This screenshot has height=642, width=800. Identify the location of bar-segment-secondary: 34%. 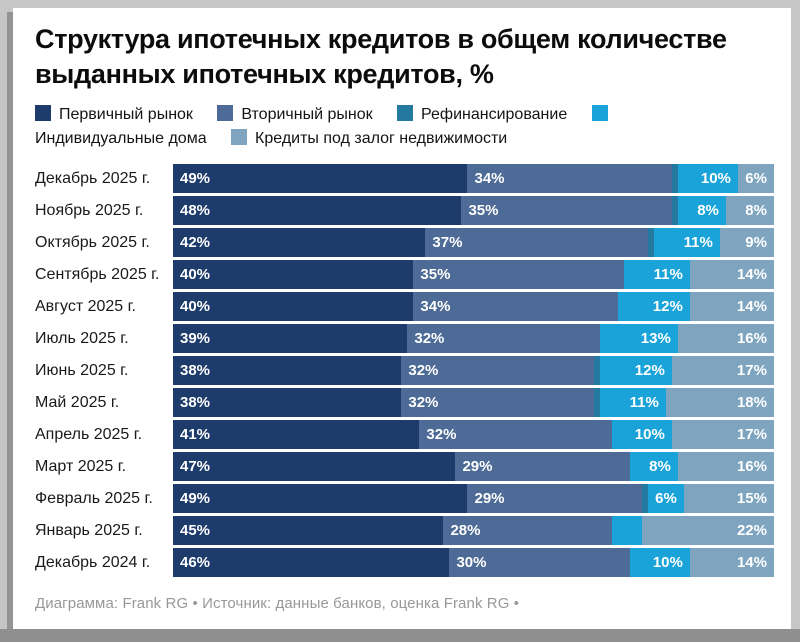
(515, 306).